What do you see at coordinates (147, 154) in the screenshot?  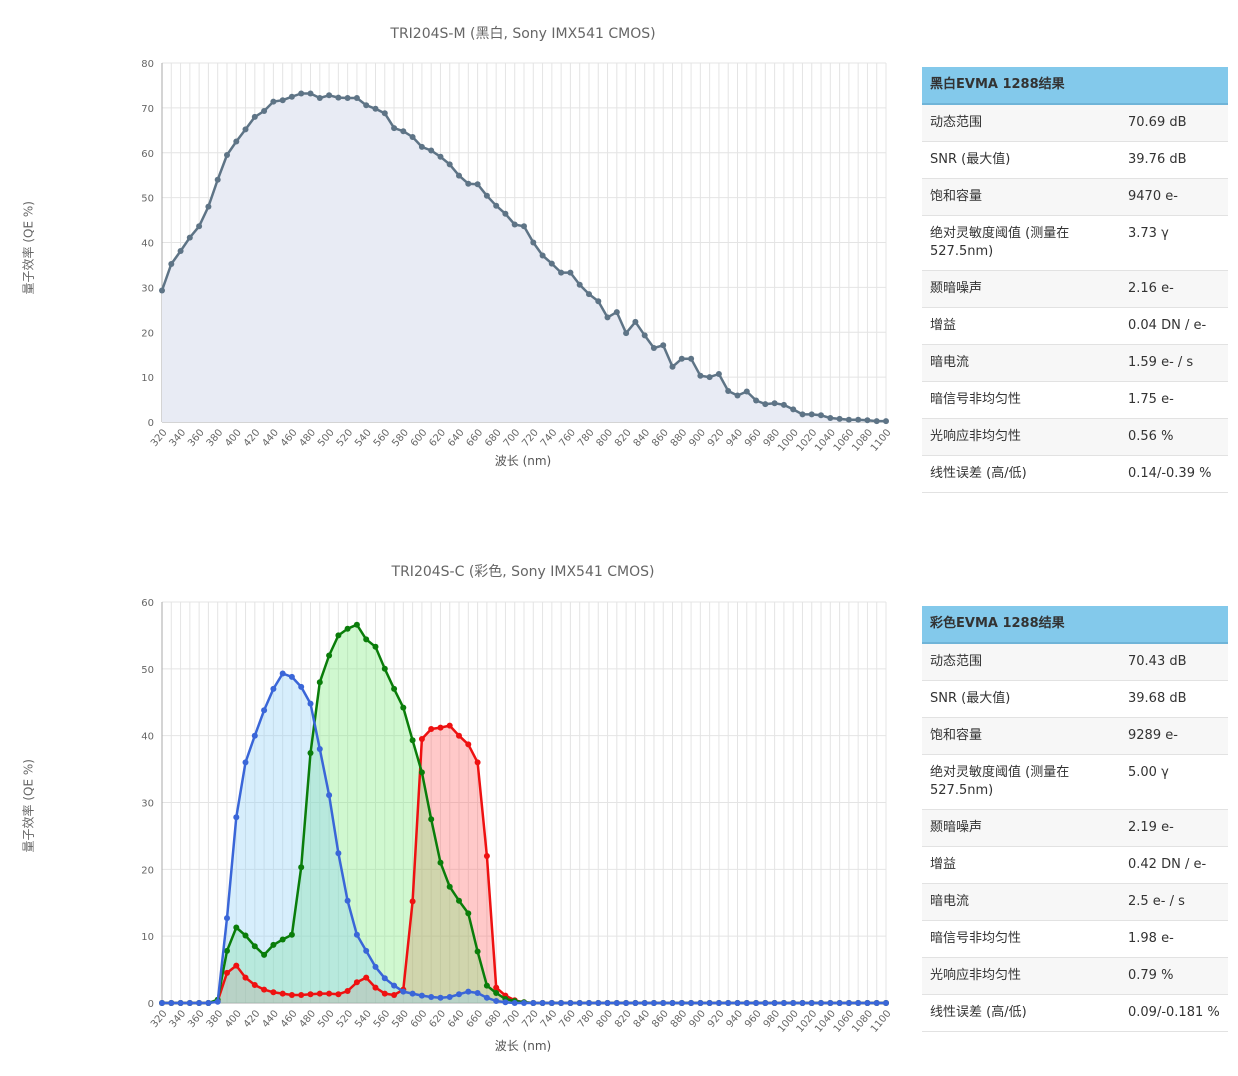 I see `y-tick-label: 60` at bounding box center [147, 154].